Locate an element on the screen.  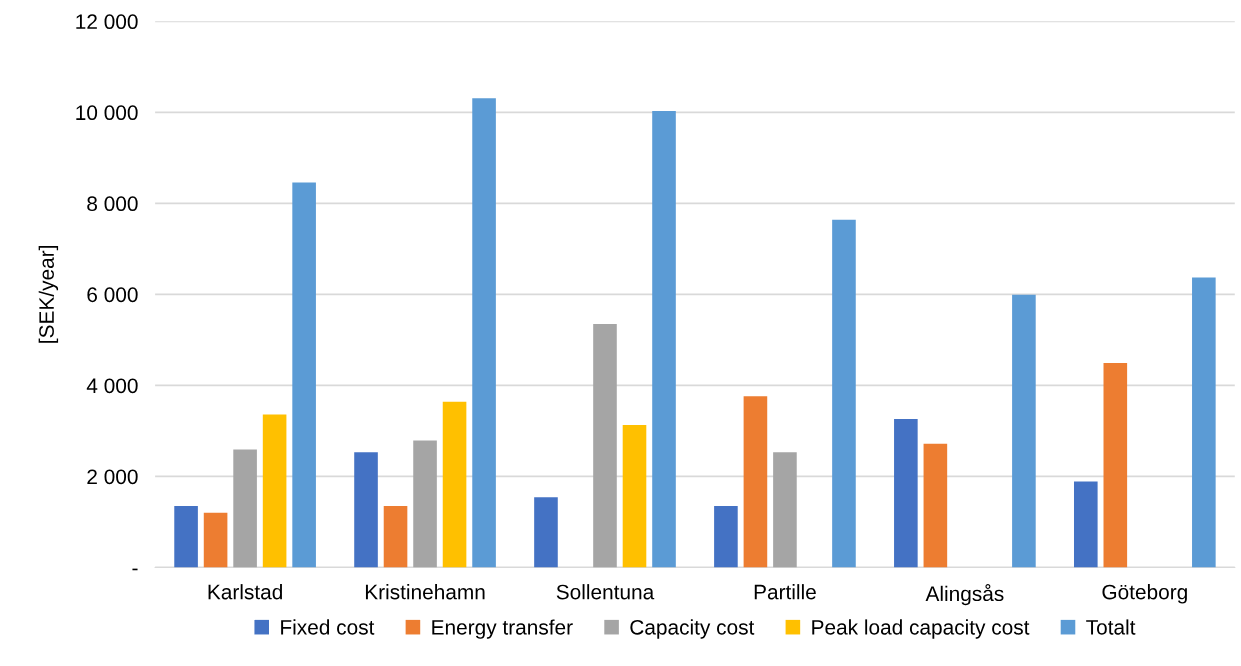
y-tick-label: - is located at coordinates (135, 569).